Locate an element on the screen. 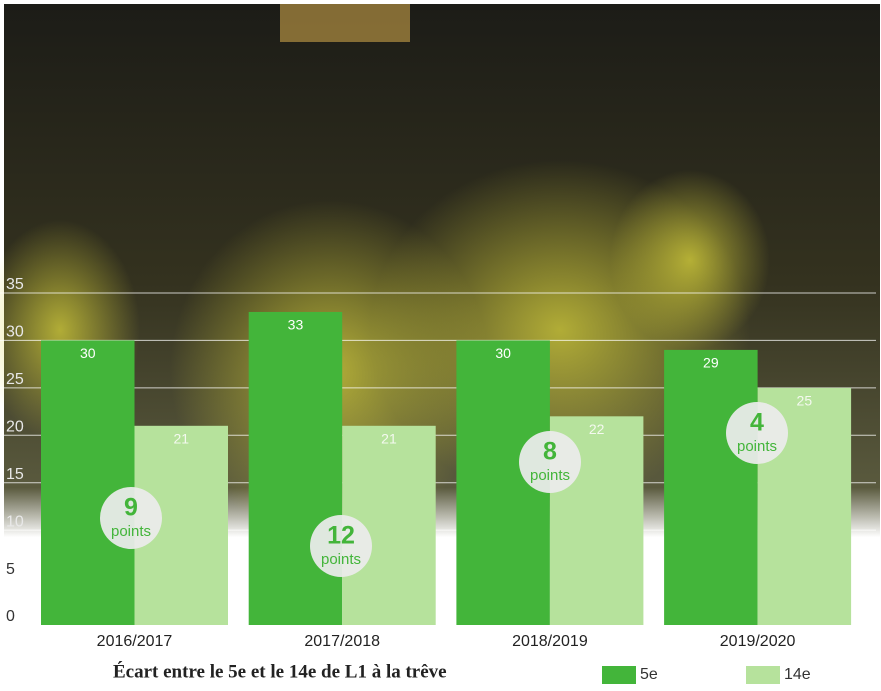 The image size is (881, 691). x-tick-label: 2016/2017 is located at coordinates (135, 641).